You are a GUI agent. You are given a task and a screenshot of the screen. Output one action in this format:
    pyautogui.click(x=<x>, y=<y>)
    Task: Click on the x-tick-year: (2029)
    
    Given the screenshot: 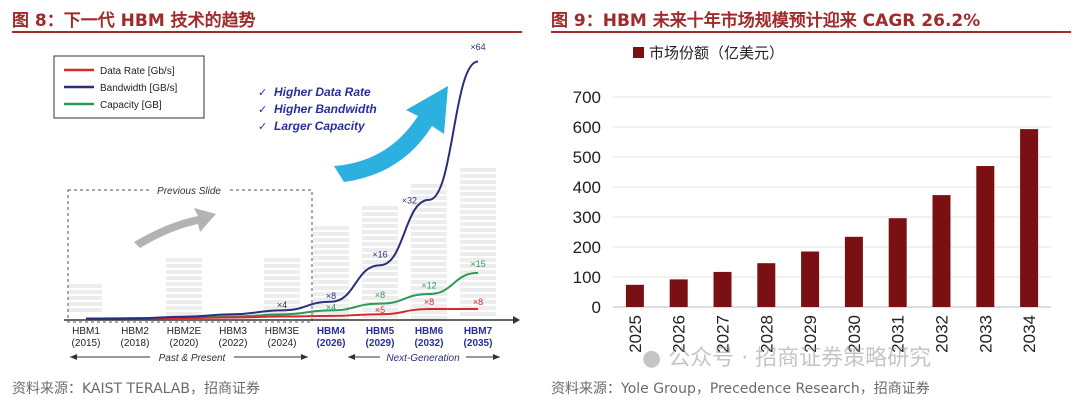 What is the action you would take?
    pyautogui.click(x=380, y=343)
    